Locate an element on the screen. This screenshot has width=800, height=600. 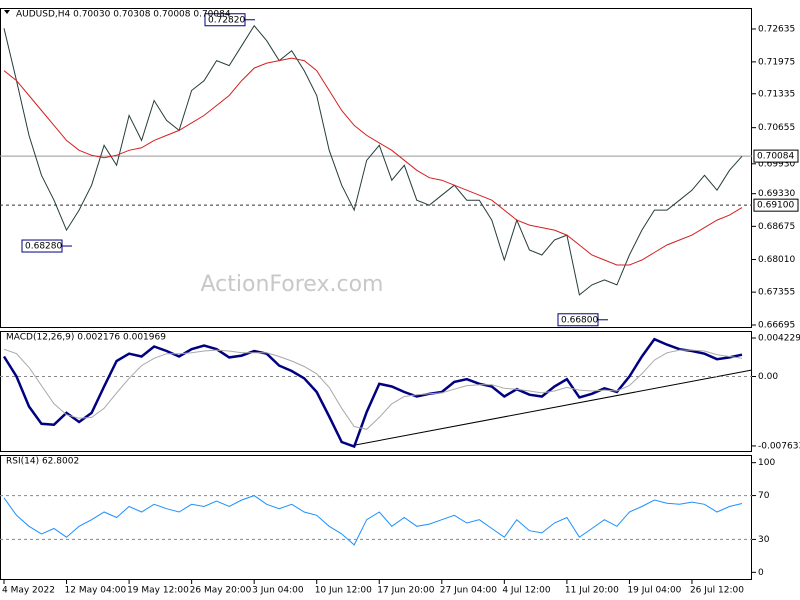
y-tick-label: 70 is located at coordinates (764, 496).